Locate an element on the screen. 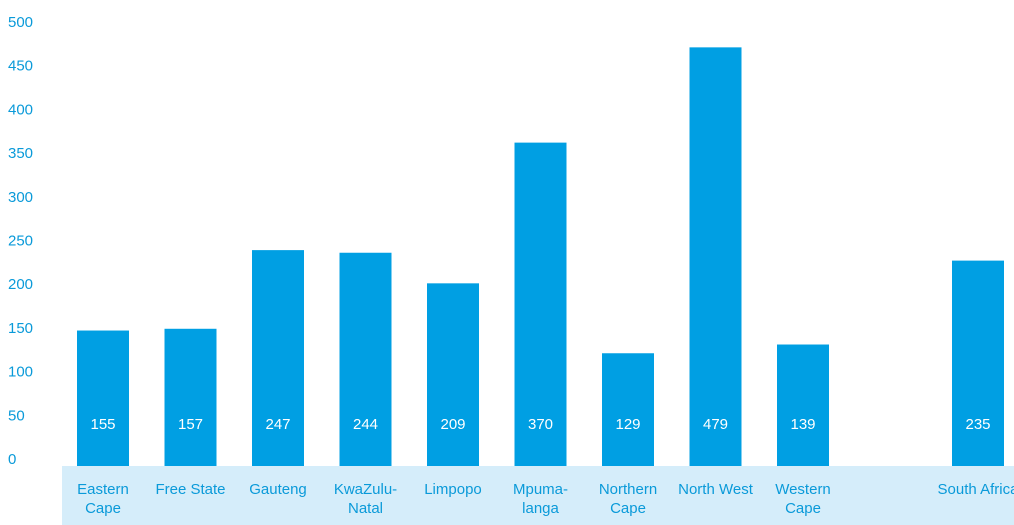 The image size is (1014, 525). y-tick-label: 400 is located at coordinates (20, 109).